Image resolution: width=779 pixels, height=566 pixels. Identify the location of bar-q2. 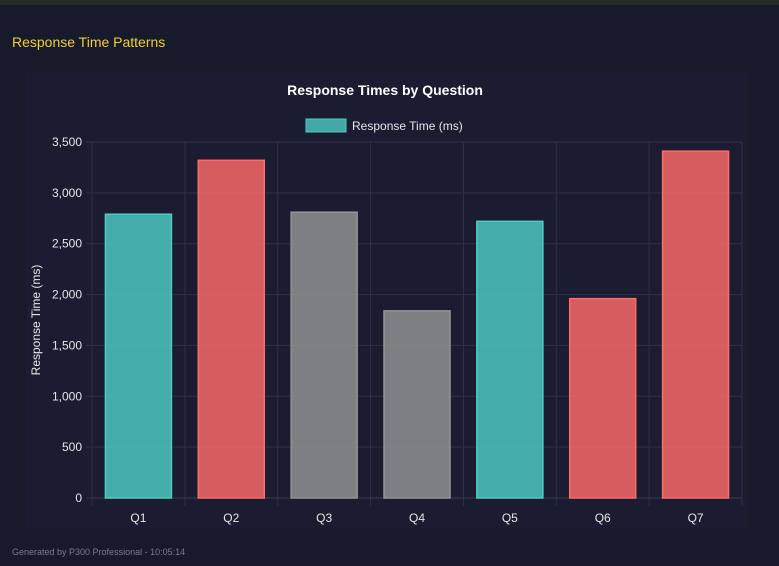
(231, 329).